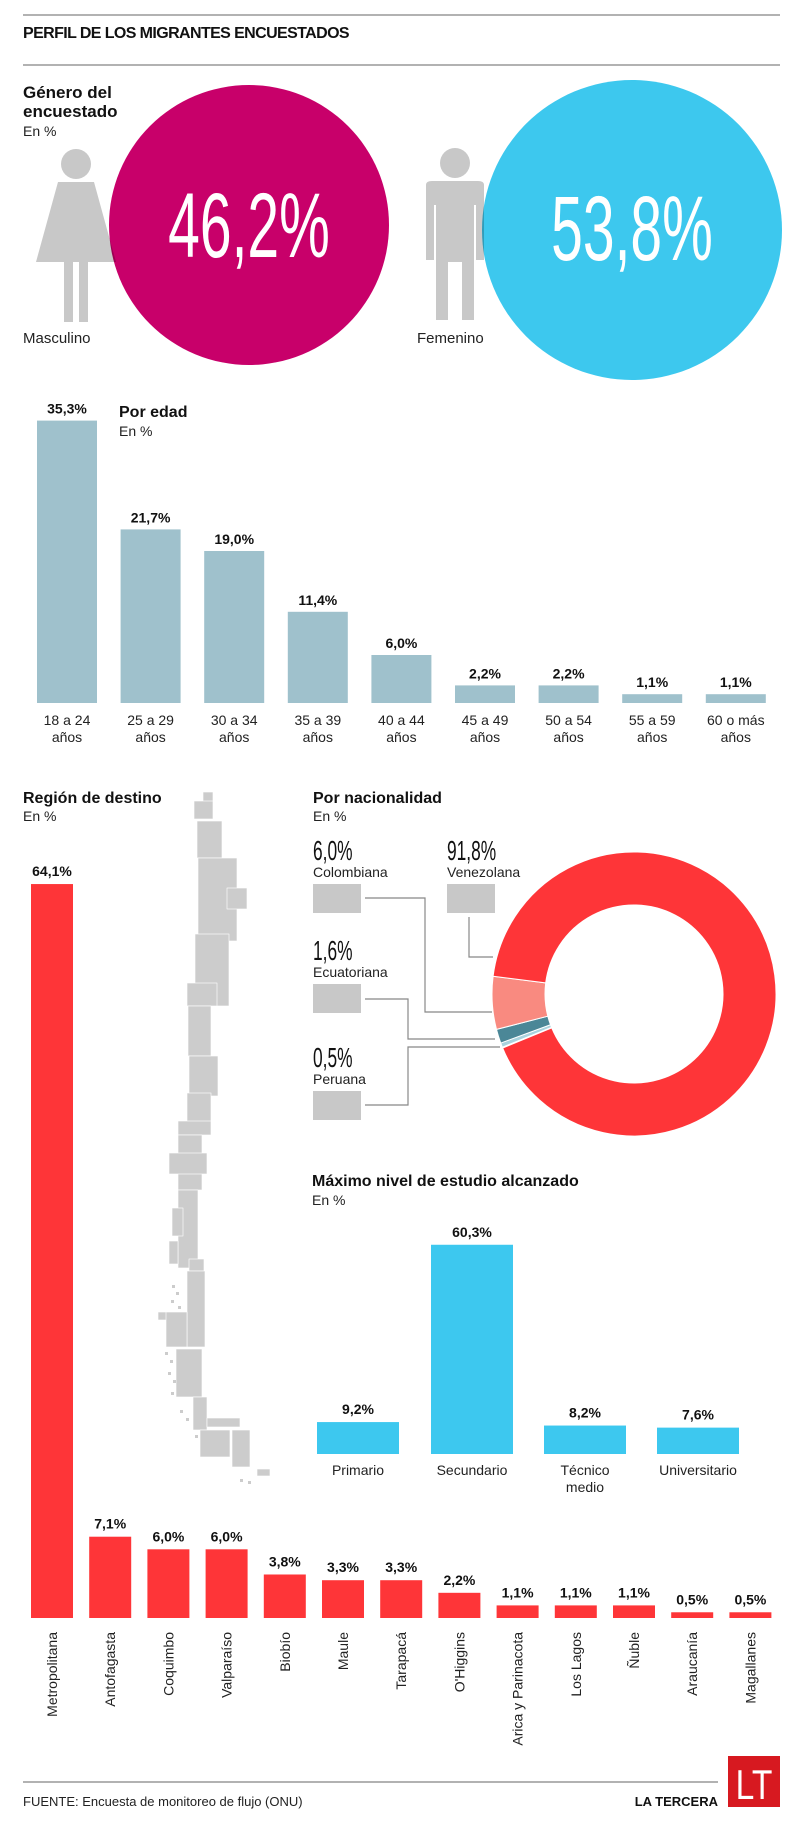 The image size is (800, 1839). I want to click on age-category-label: 40 a 44, so click(401, 720).